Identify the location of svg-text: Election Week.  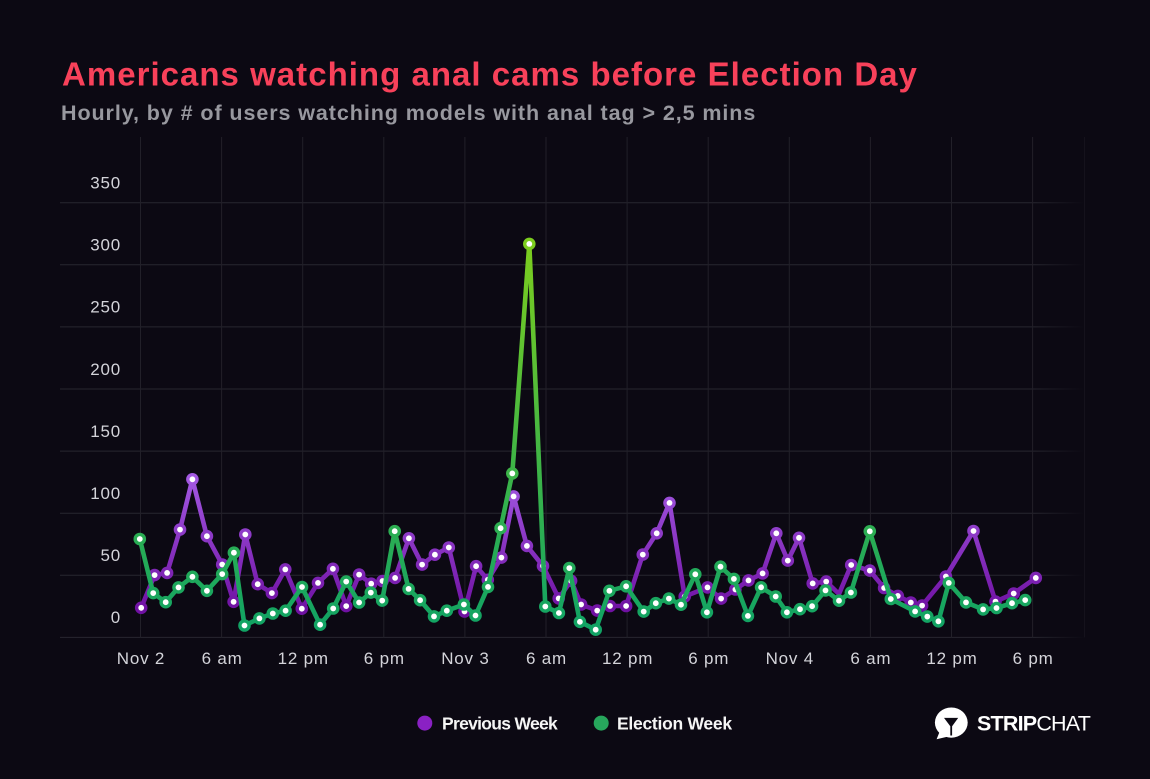
(674, 724).